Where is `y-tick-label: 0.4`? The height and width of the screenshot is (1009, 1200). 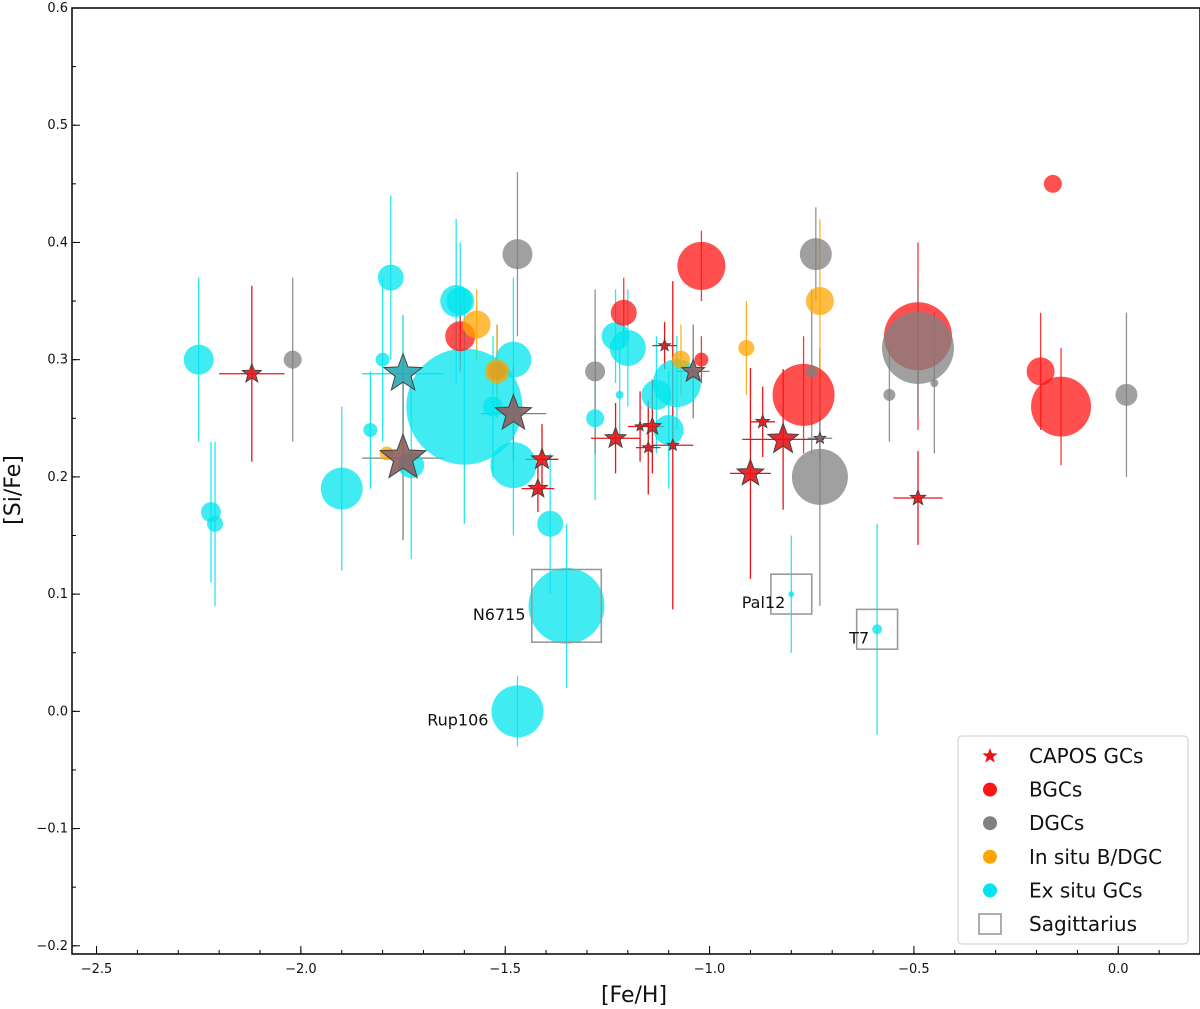
y-tick-label: 0.4 is located at coordinates (57, 242).